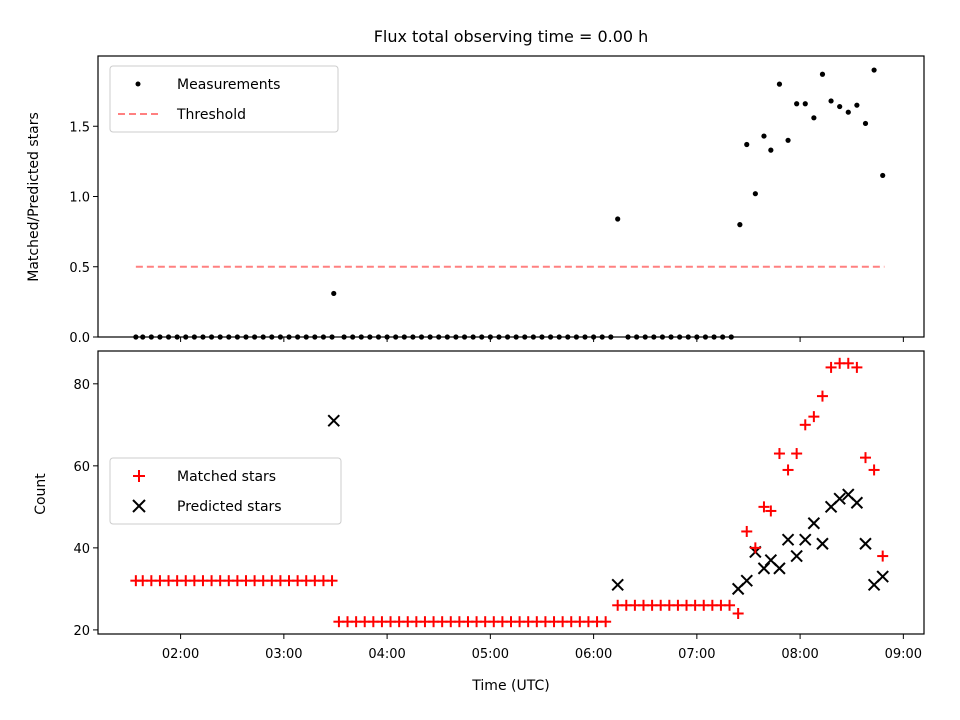  Describe the element at coordinates (34, 197) in the screenshot. I see `top-y-axis-label: Matched/Predicted stars` at that location.